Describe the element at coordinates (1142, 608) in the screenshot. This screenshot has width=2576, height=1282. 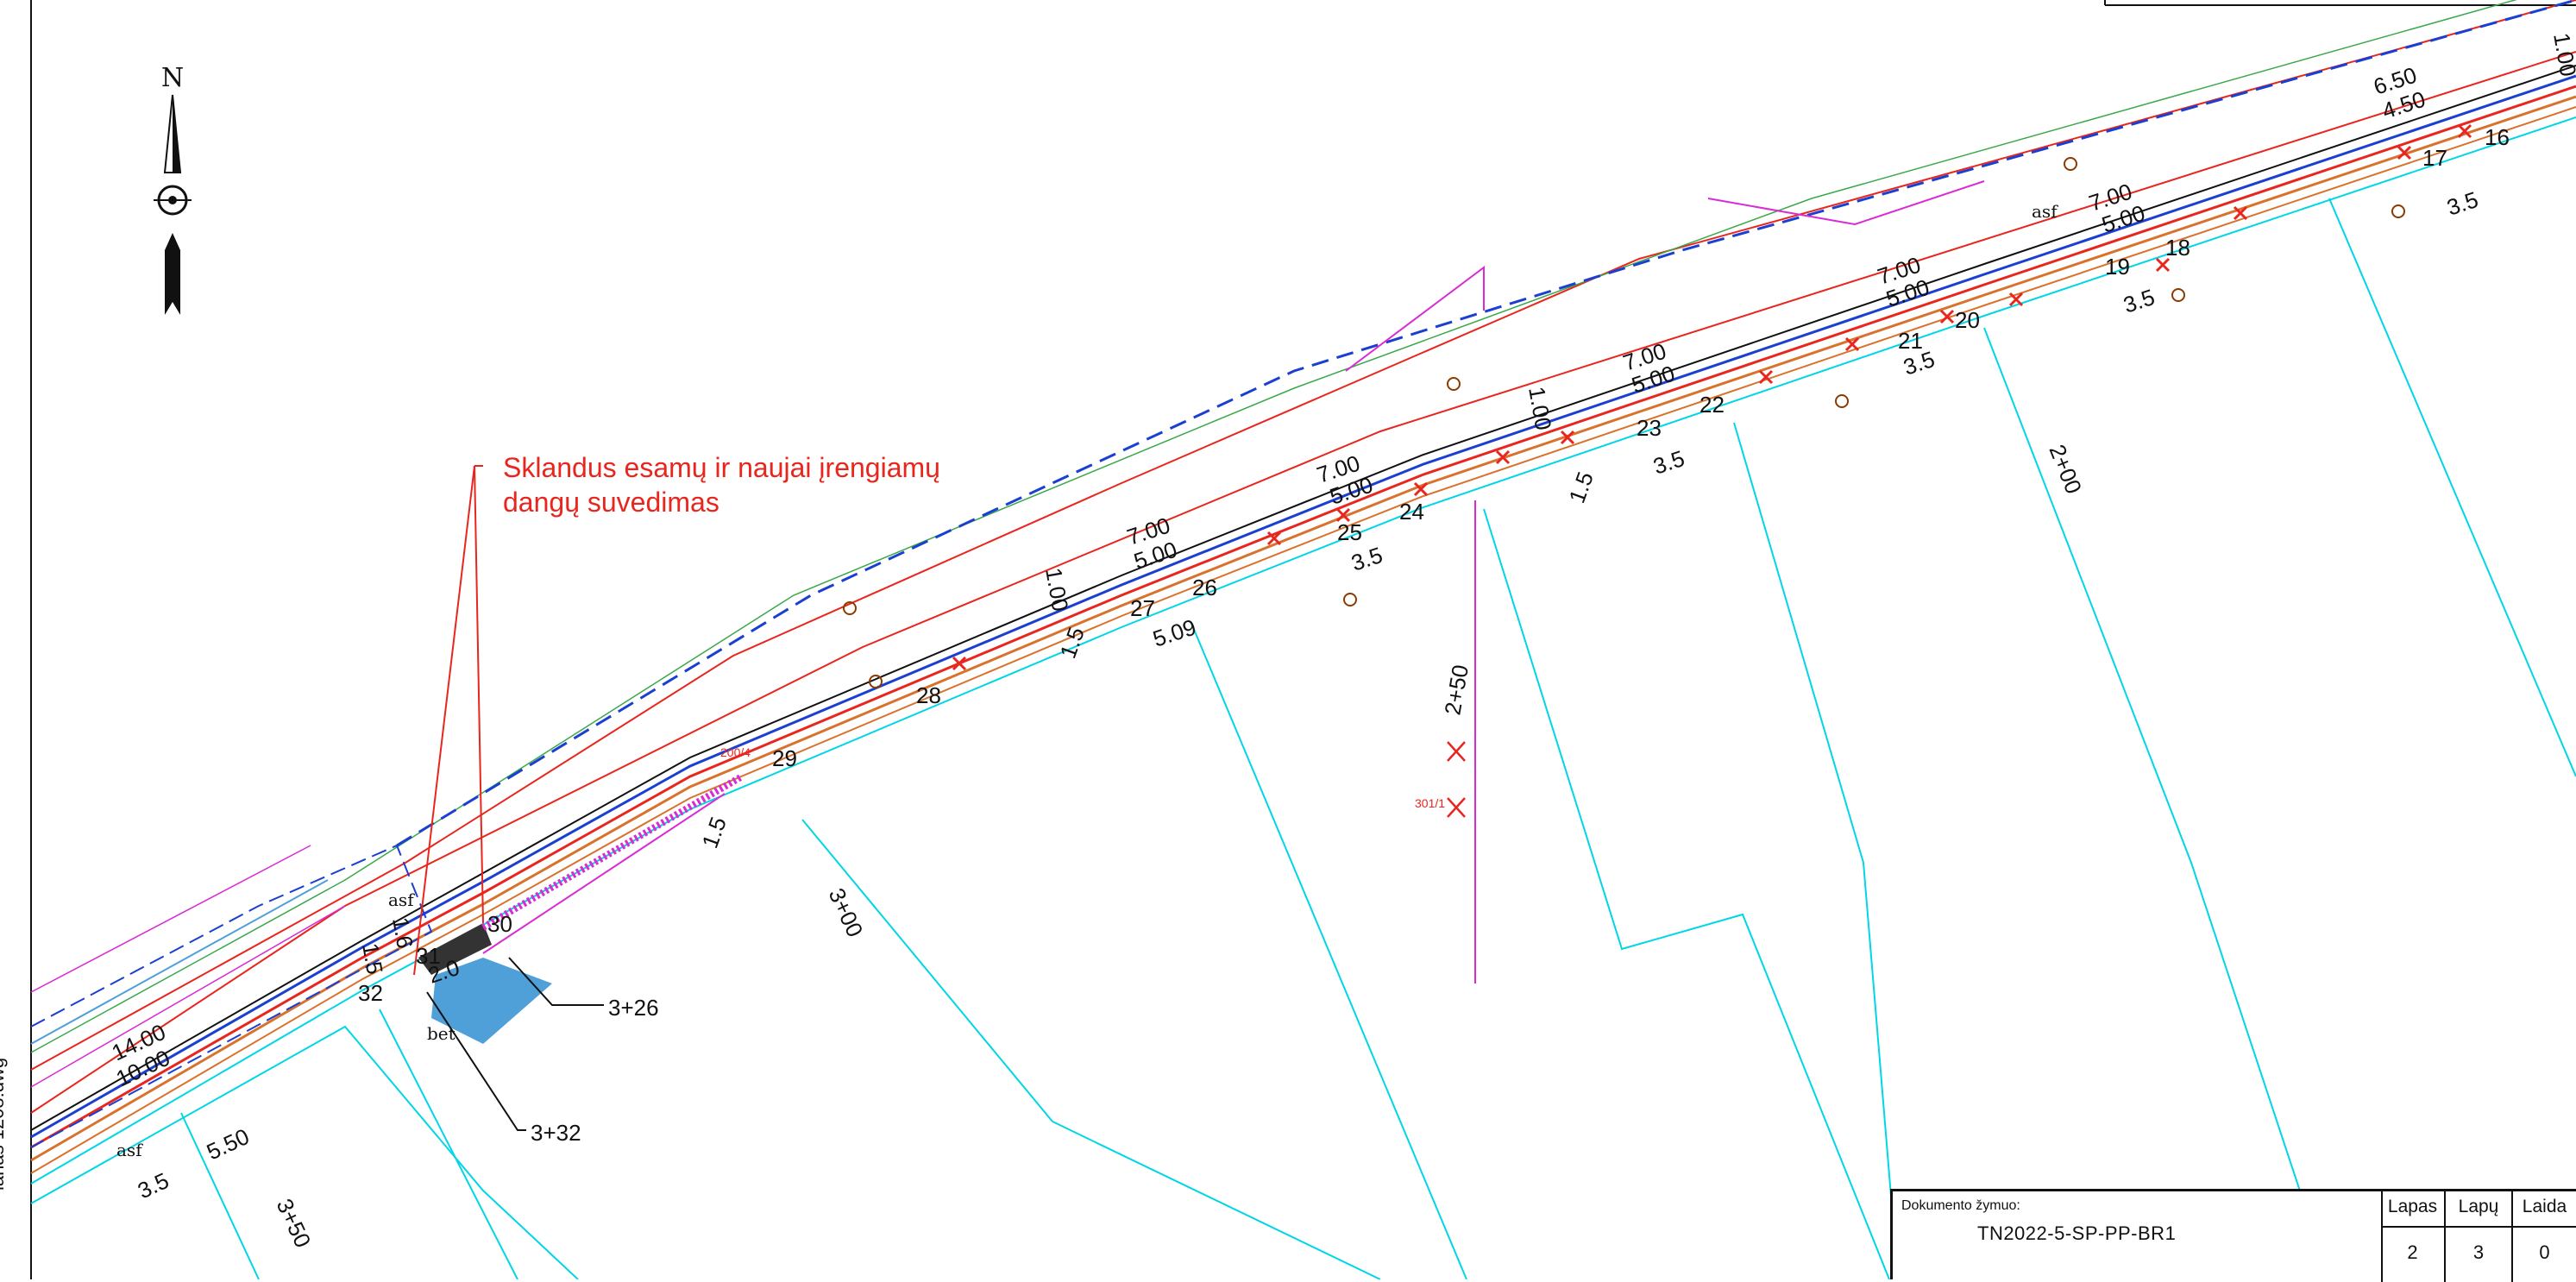
I see `point-27: 27` at that location.